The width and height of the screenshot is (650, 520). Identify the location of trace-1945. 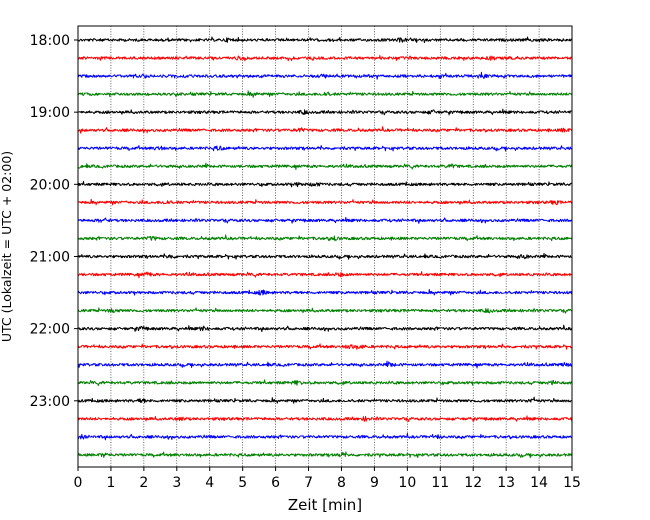
(325, 166).